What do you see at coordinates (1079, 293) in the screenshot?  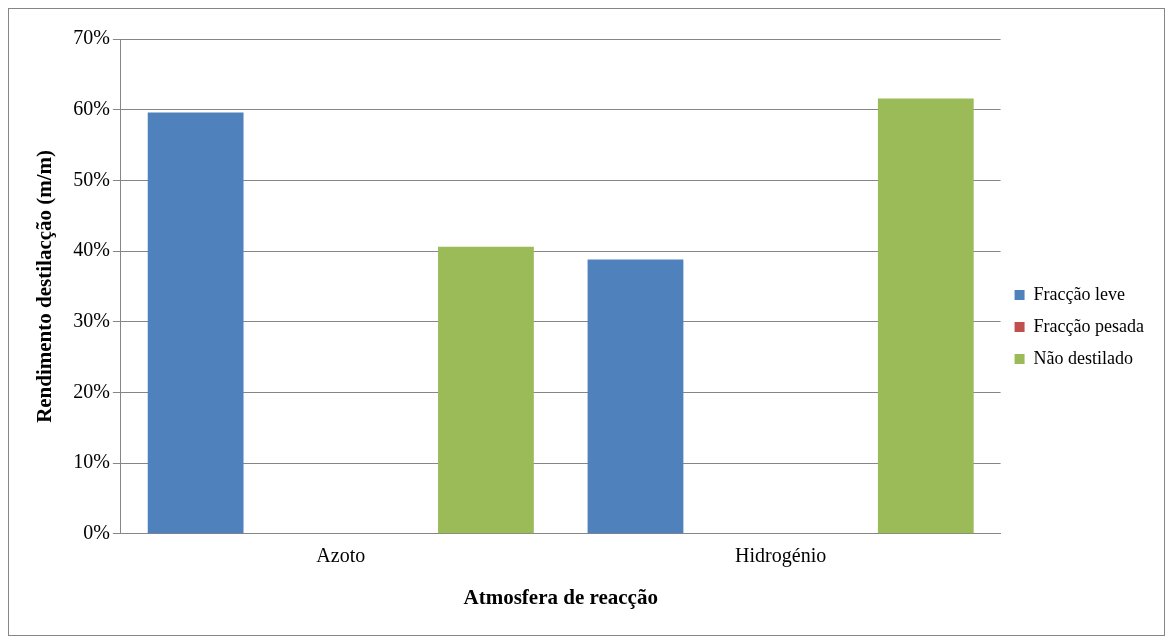 I see `legend-label: Fracção leve` at bounding box center [1079, 293].